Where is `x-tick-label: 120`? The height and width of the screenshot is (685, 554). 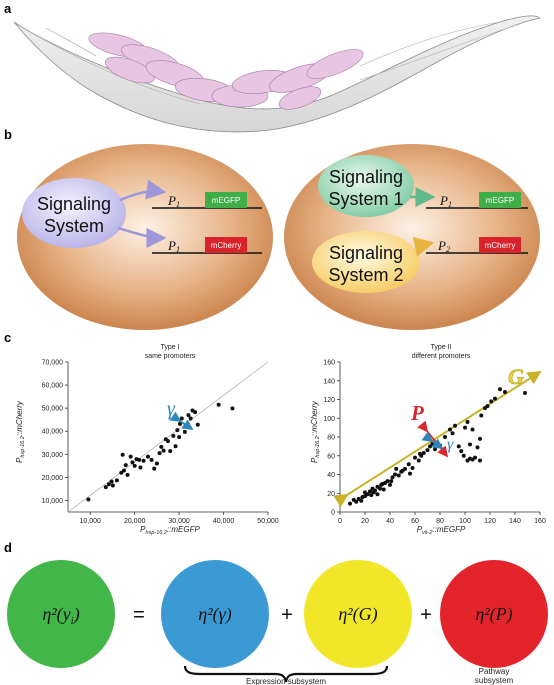
x-tick-label: 120 is located at coordinates (490, 521).